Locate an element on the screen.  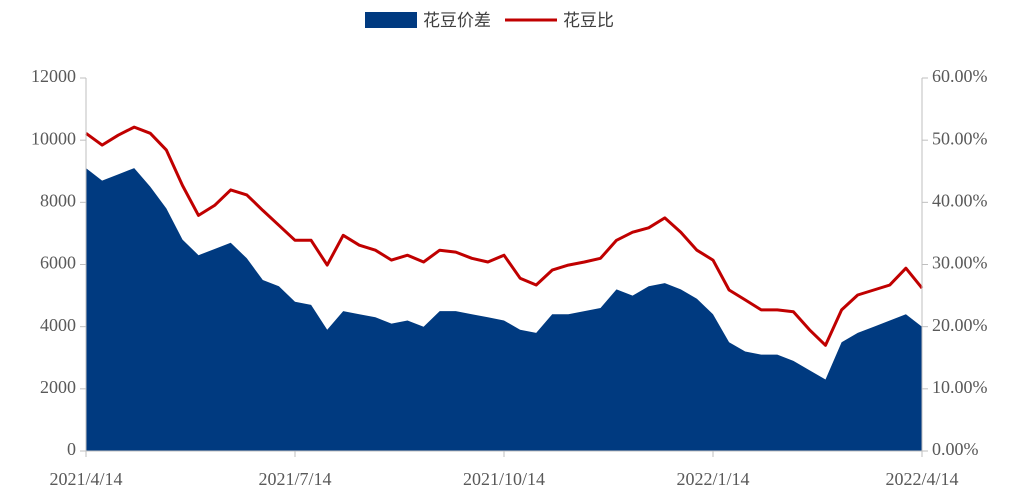
x-tick-label: 2021/4/14 is located at coordinates (85, 479).